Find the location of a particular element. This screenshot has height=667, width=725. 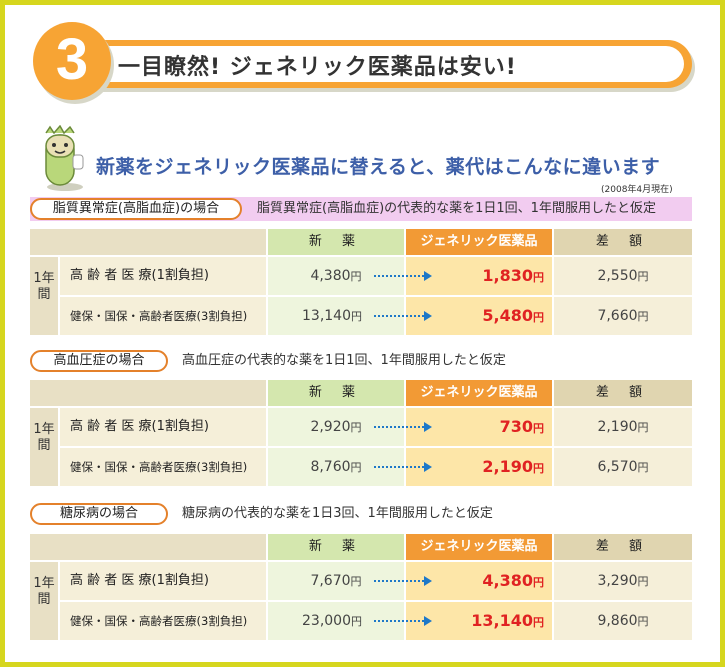

header-banner: 一目瞭然! ジェネリック医薬品は安い! is located at coordinates (377, 64).